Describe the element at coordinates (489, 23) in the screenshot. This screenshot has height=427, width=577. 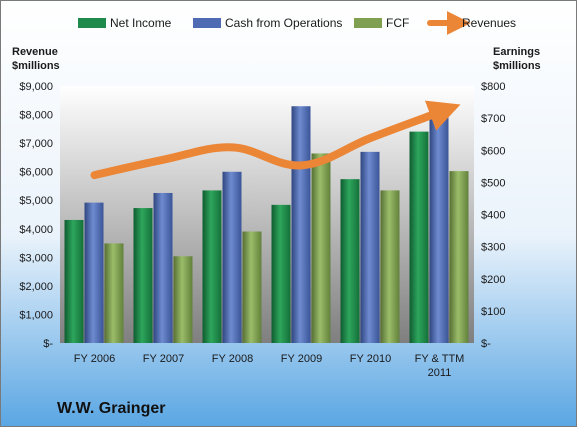
I see `legend-label: Revenues` at that location.